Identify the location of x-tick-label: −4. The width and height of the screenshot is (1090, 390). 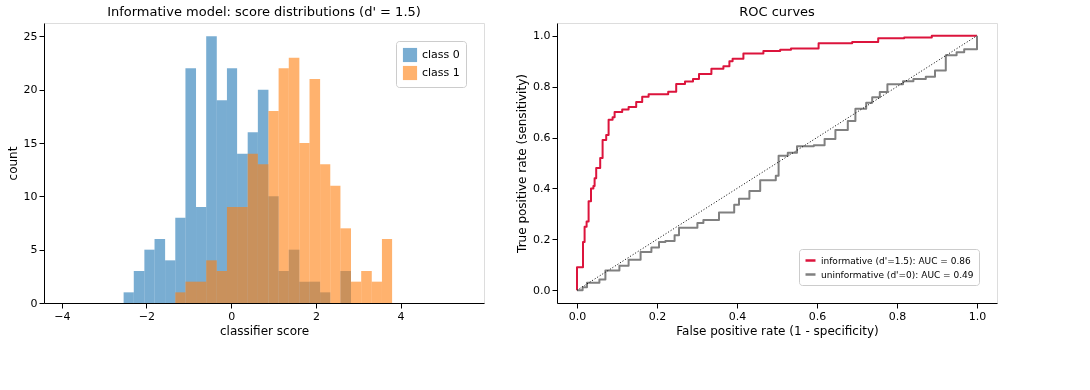
(62, 316).